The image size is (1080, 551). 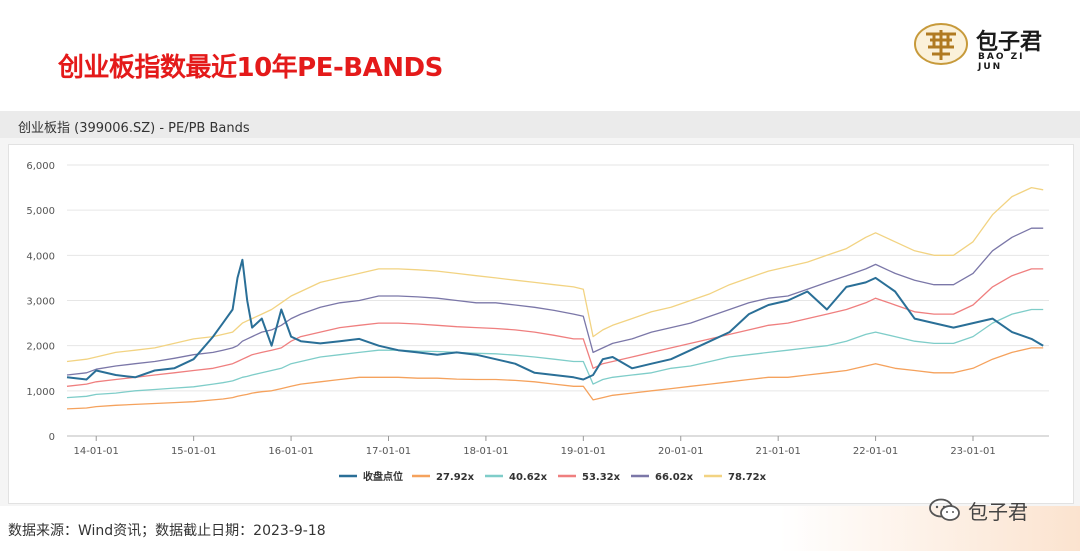 What do you see at coordinates (747, 477) in the screenshot?
I see `legend-label: 78.72x` at bounding box center [747, 477].